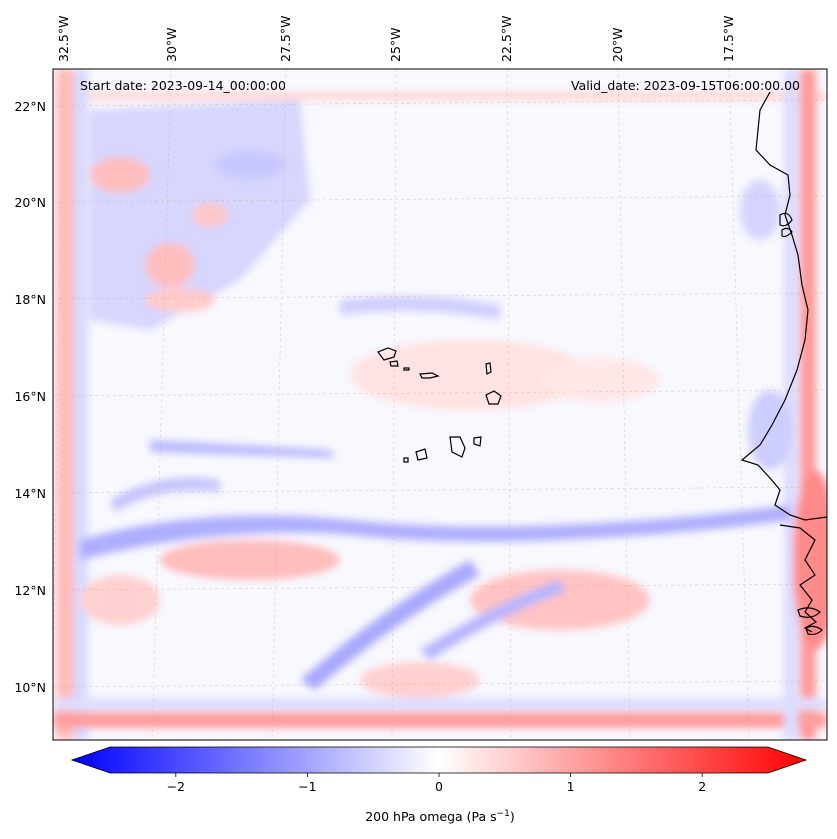 This screenshot has width=837, height=839. I want to click on coastline-island-a, so click(814, 630).